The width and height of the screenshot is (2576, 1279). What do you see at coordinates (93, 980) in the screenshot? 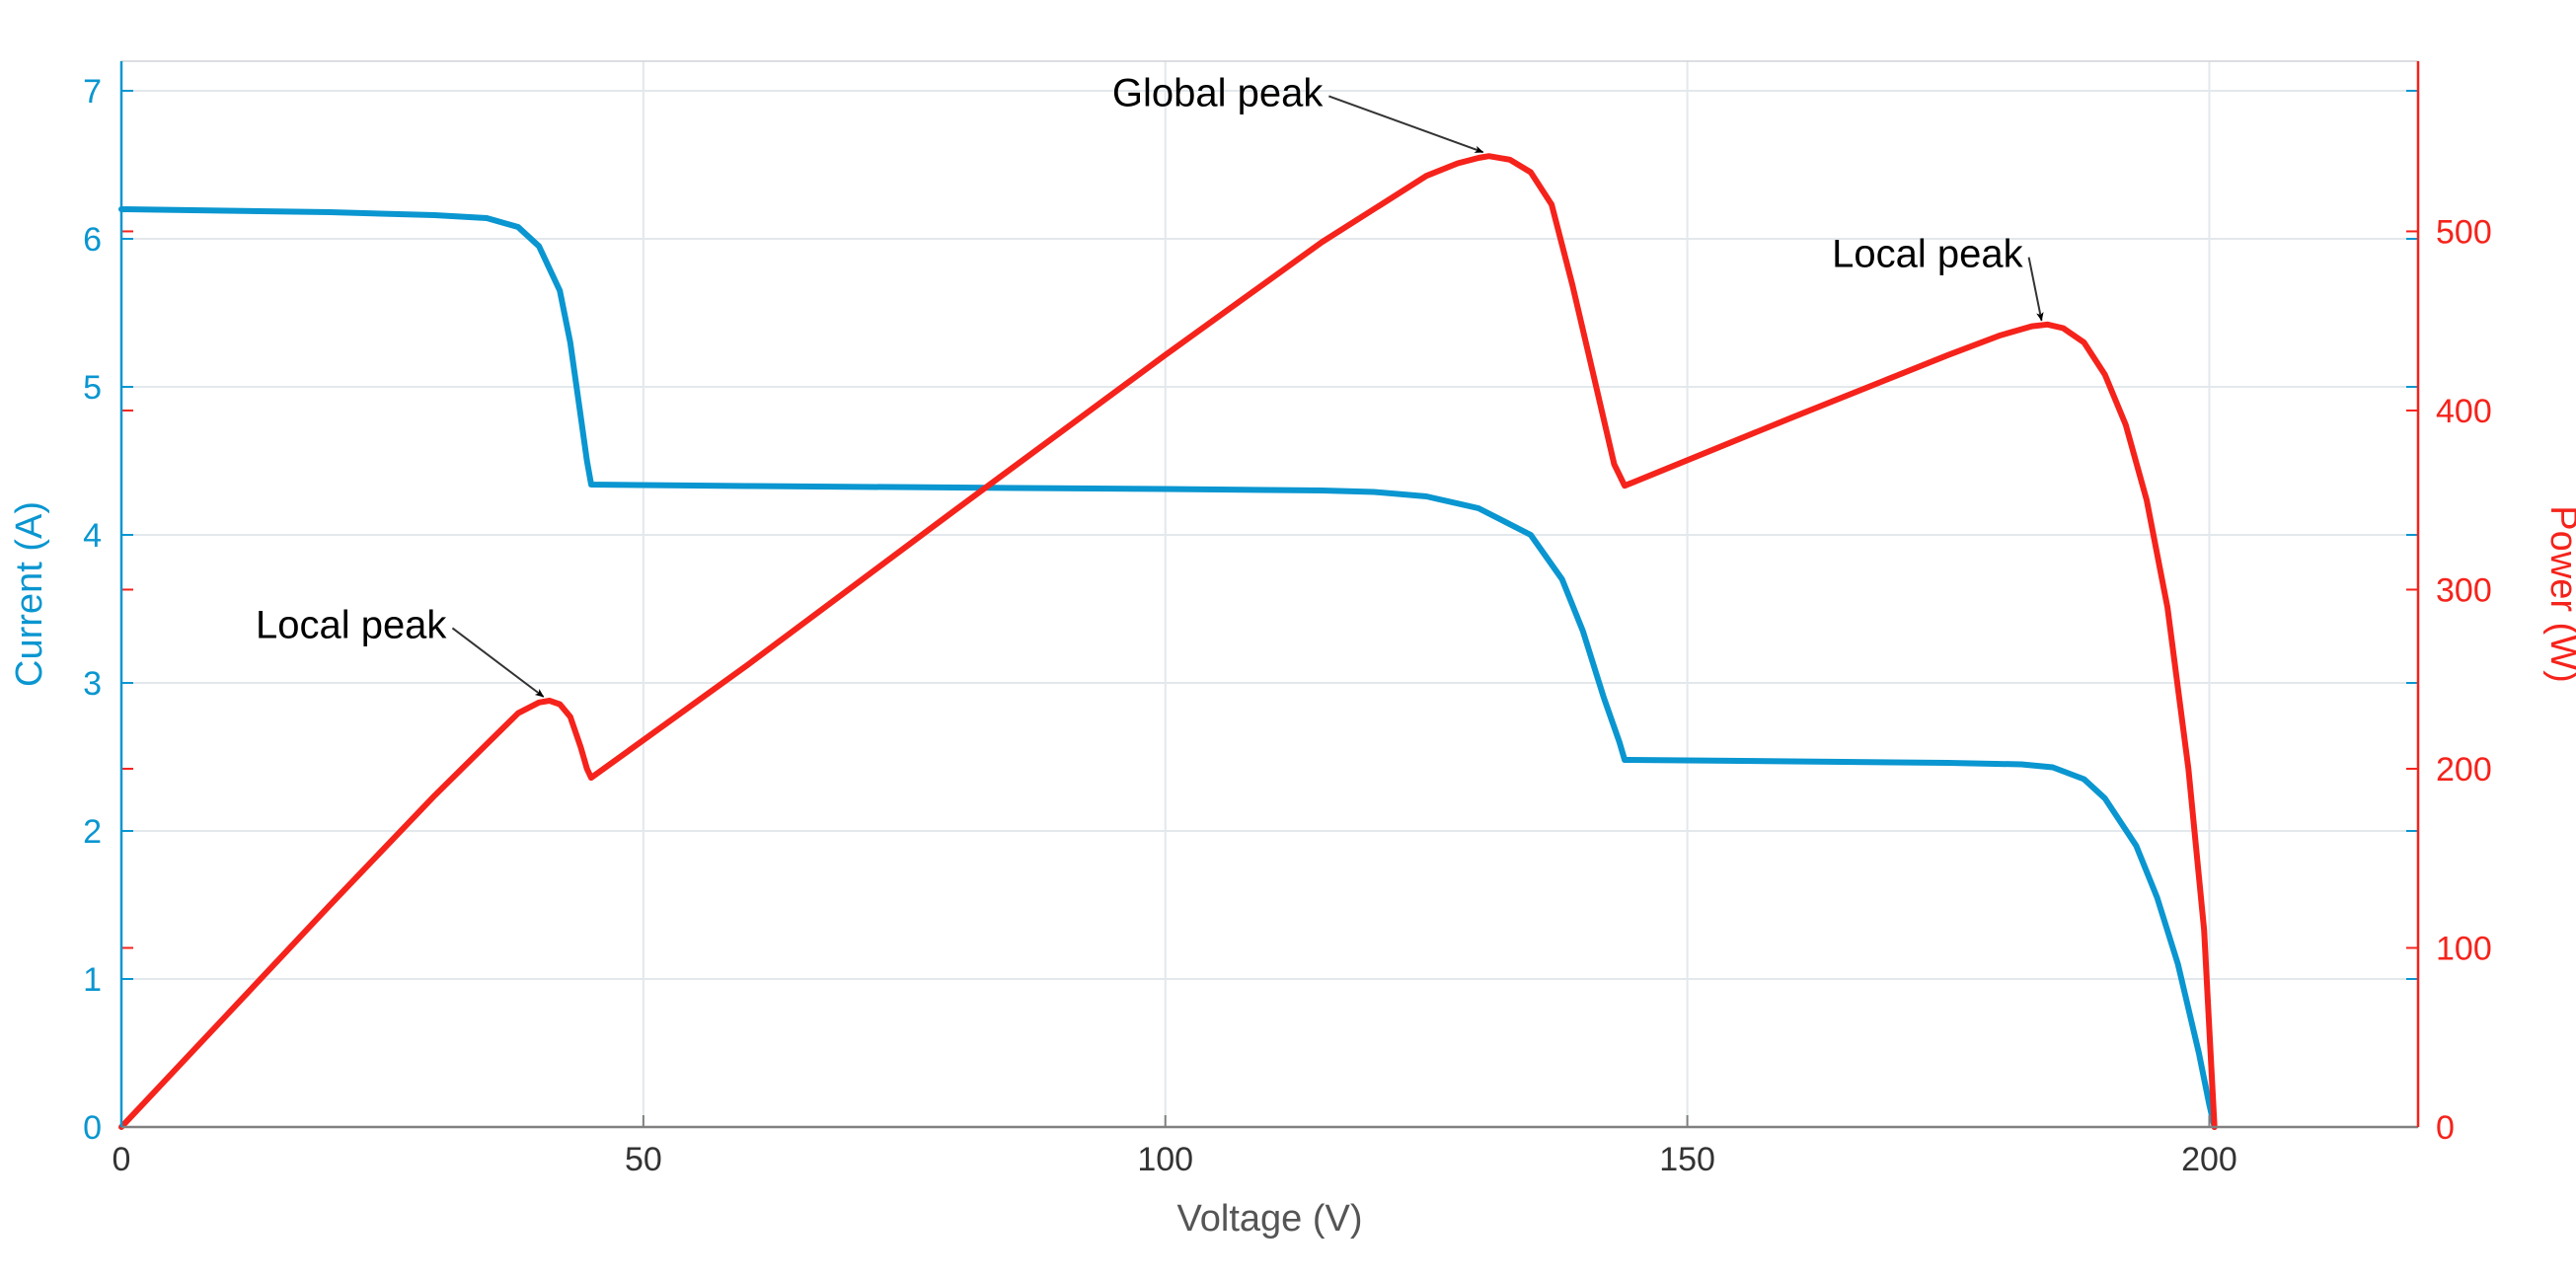
I see `y-left-tick-label: 1` at bounding box center [93, 980].